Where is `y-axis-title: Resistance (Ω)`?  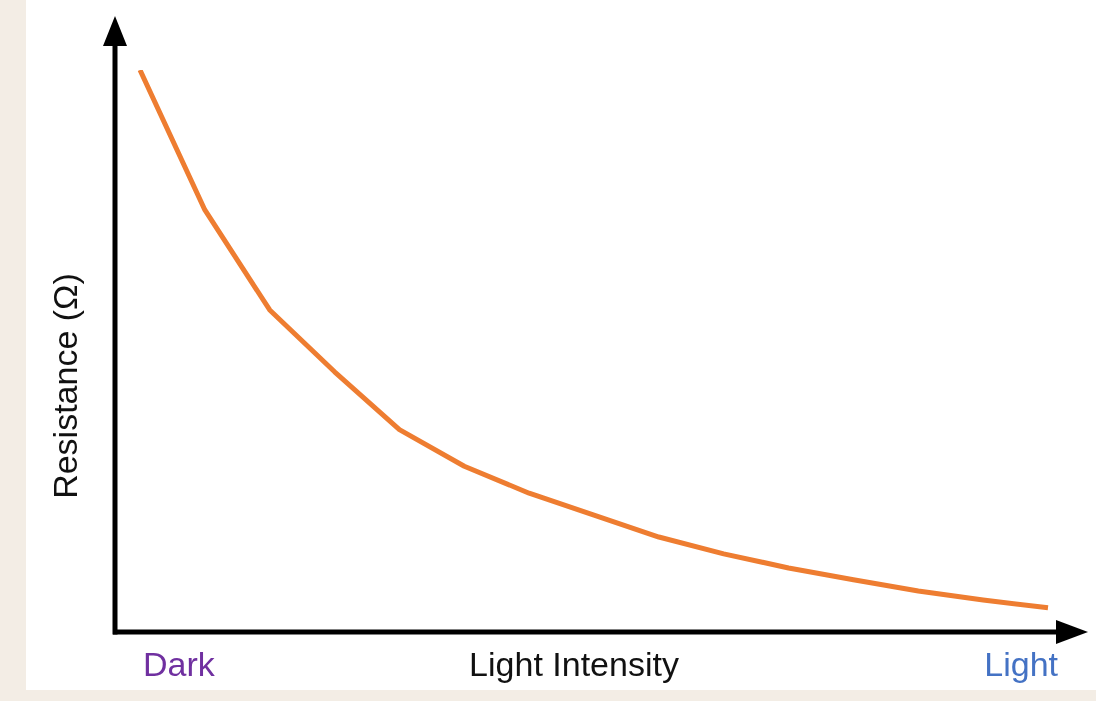 y-axis-title: Resistance (Ω) is located at coordinates (65, 386).